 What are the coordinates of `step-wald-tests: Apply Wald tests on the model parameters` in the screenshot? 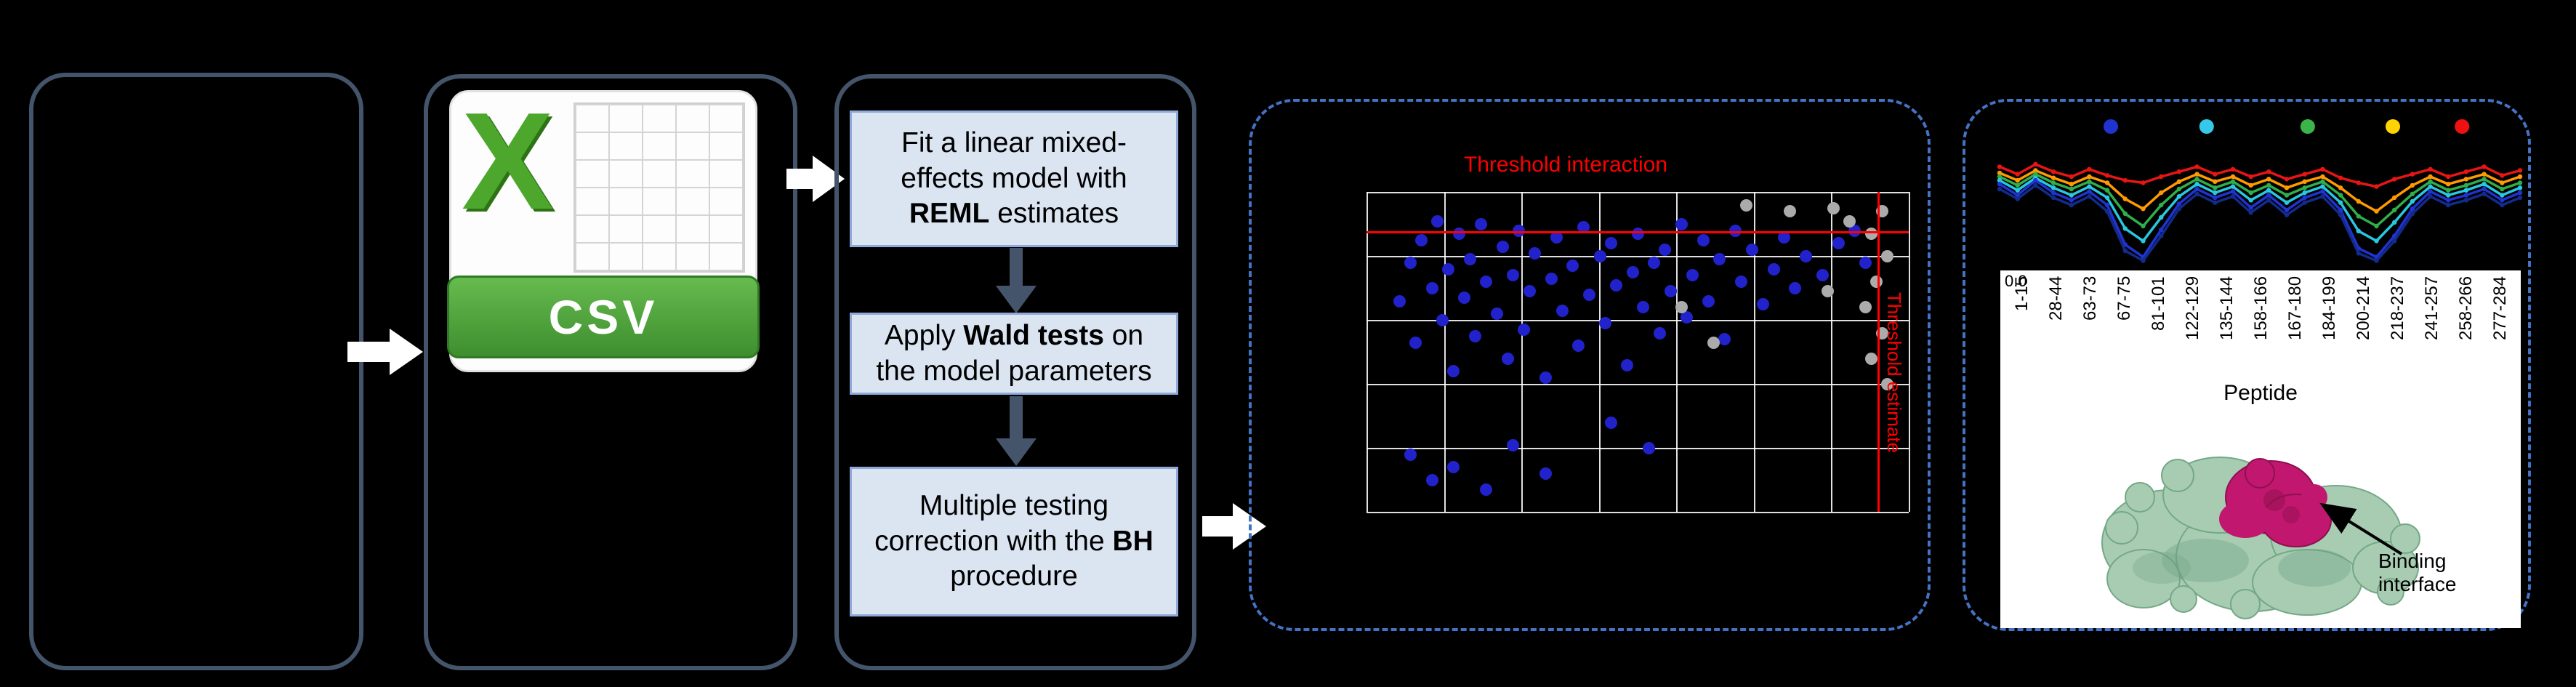 It's located at (1014, 354).